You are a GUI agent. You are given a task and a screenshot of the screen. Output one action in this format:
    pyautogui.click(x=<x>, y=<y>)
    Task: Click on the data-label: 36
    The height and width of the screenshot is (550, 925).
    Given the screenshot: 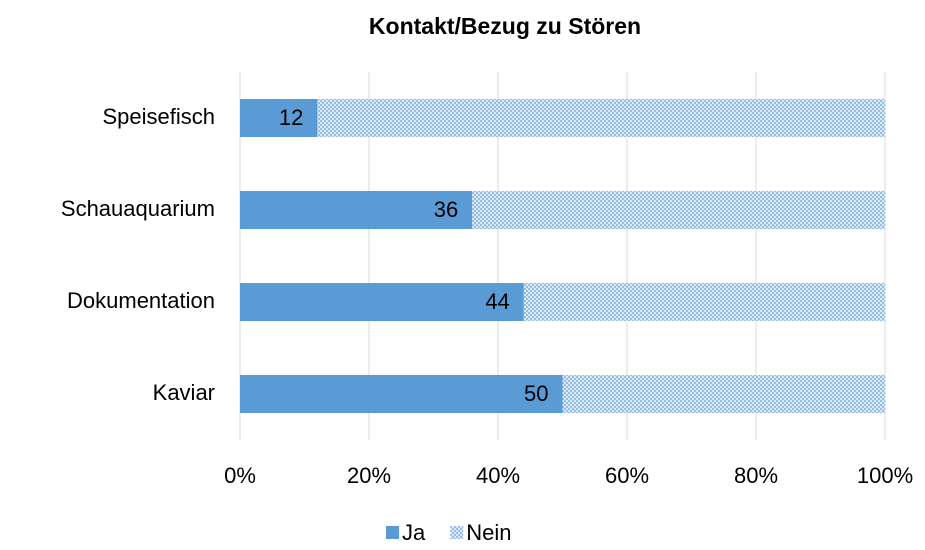 What is the action you would take?
    pyautogui.click(x=446, y=209)
    